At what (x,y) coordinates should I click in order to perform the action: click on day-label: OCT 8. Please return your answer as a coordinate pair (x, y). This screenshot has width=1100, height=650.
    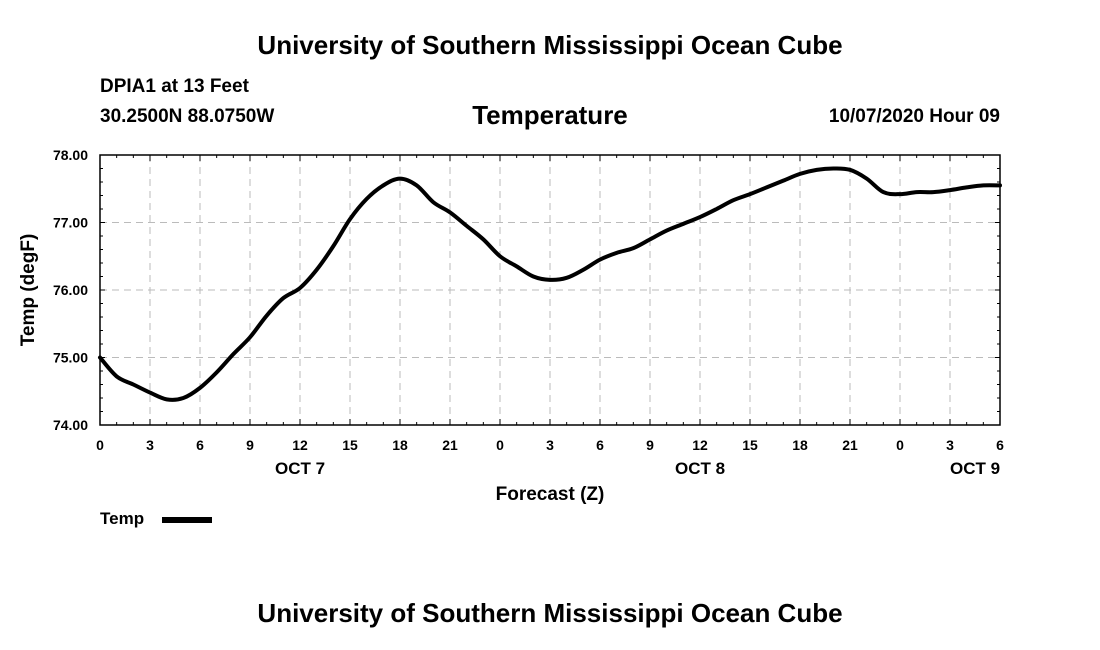
    Looking at the image, I should click on (700, 468).